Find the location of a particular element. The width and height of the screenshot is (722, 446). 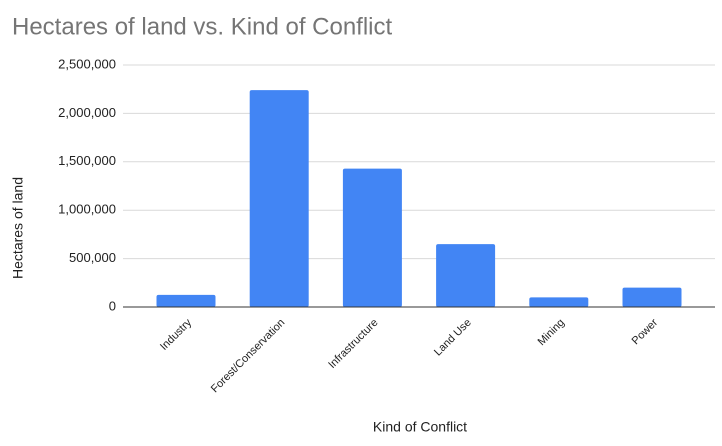

y-tick-label: 500,000 is located at coordinates (92, 257).